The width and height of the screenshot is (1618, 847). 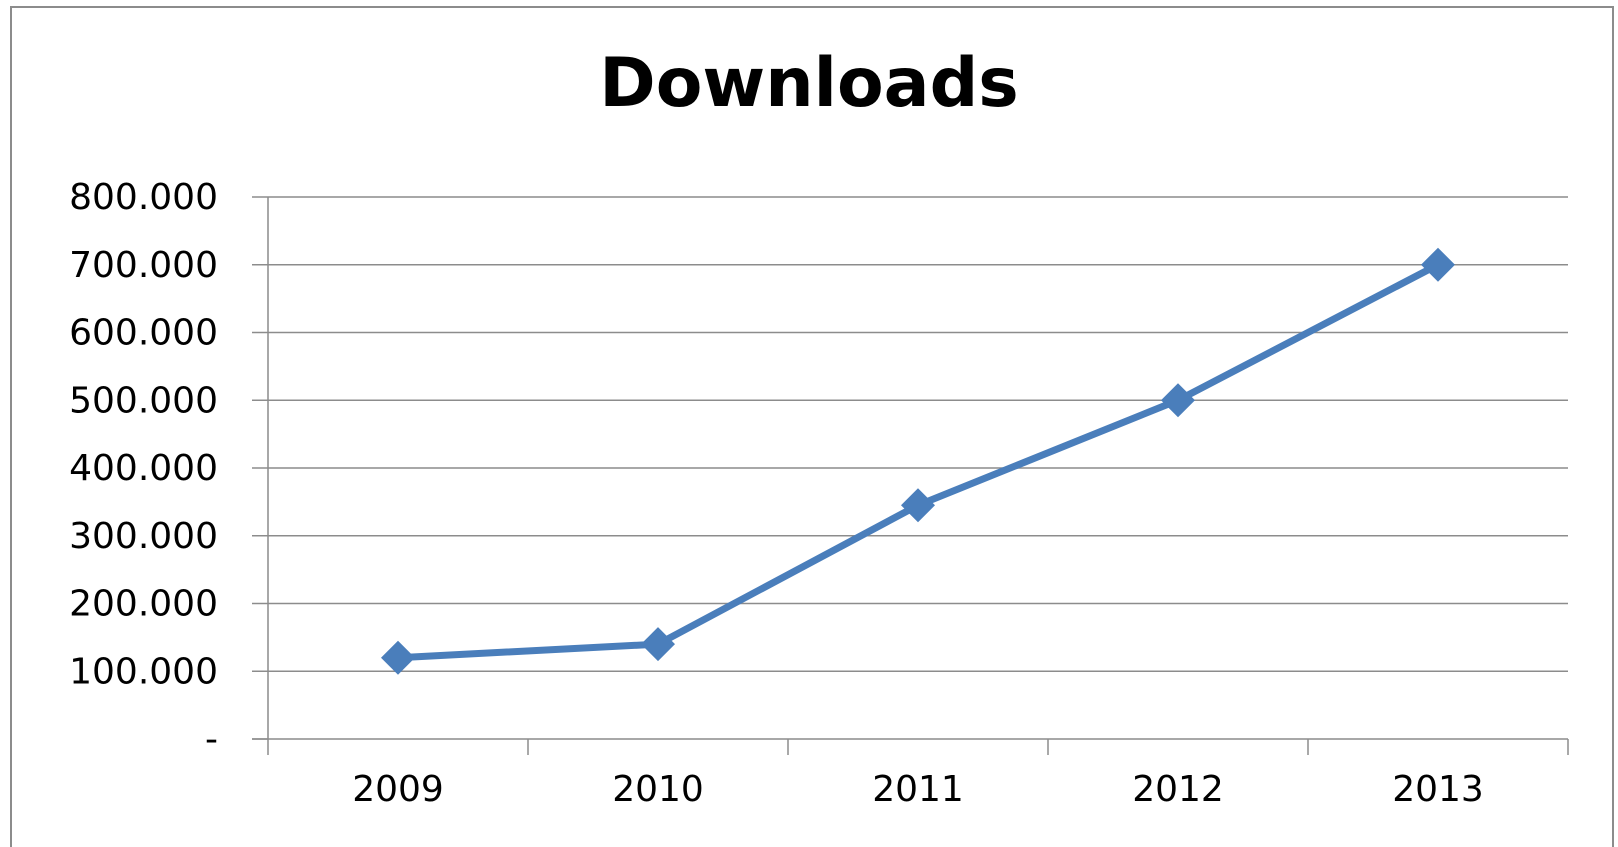 I want to click on x-tick-label: 2013, so click(x=1438, y=789).